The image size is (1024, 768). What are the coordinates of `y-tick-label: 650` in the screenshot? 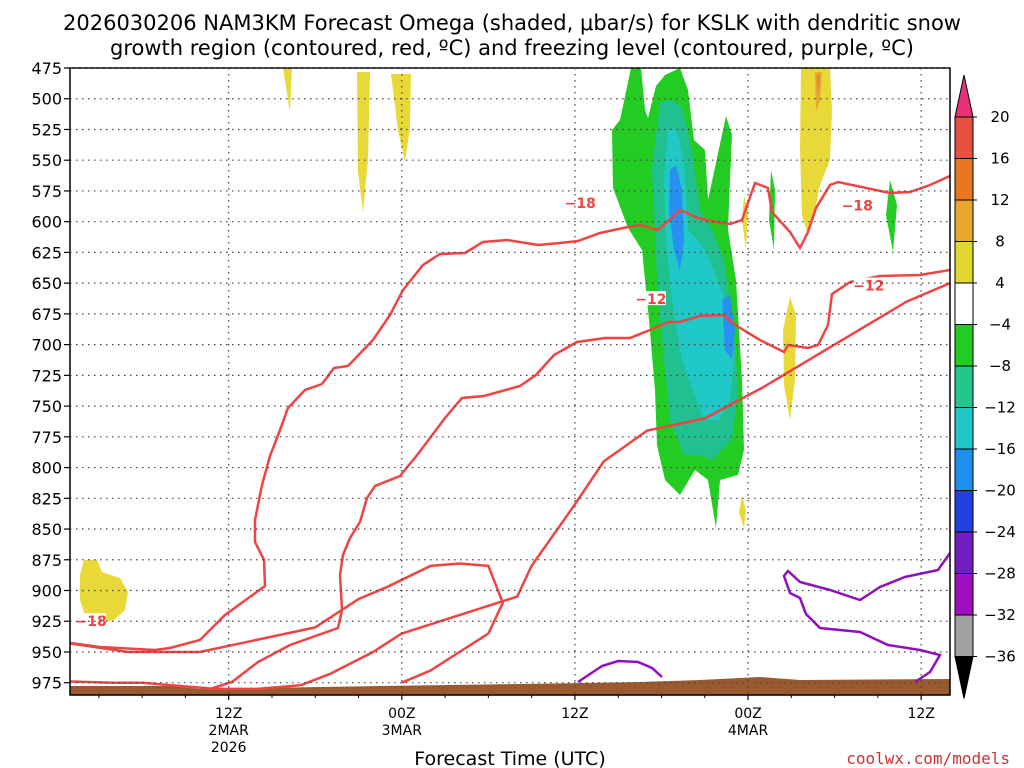 It's located at (46, 283).